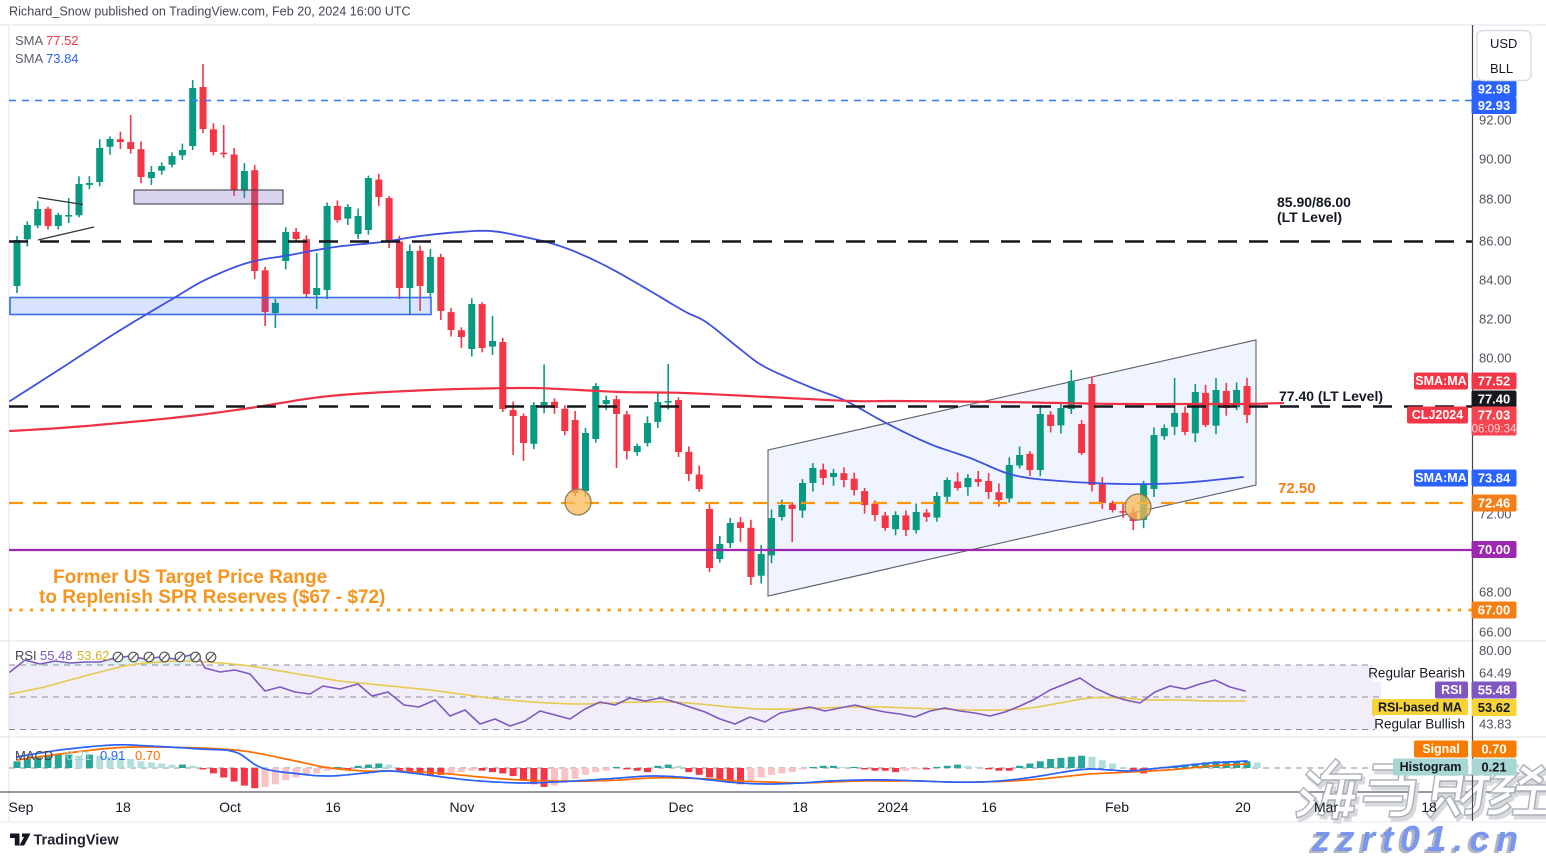 The height and width of the screenshot is (857, 1546). I want to click on svg-text: 64.49, so click(1495, 673).